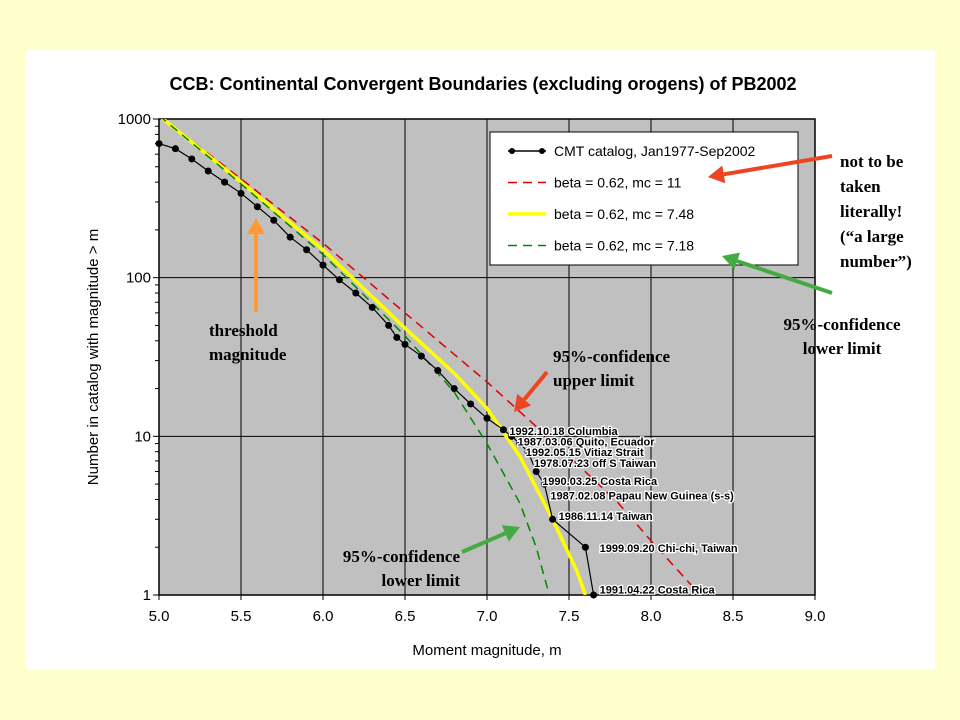  What do you see at coordinates (241, 616) in the screenshot?
I see `x-tick-label: 5.5` at bounding box center [241, 616].